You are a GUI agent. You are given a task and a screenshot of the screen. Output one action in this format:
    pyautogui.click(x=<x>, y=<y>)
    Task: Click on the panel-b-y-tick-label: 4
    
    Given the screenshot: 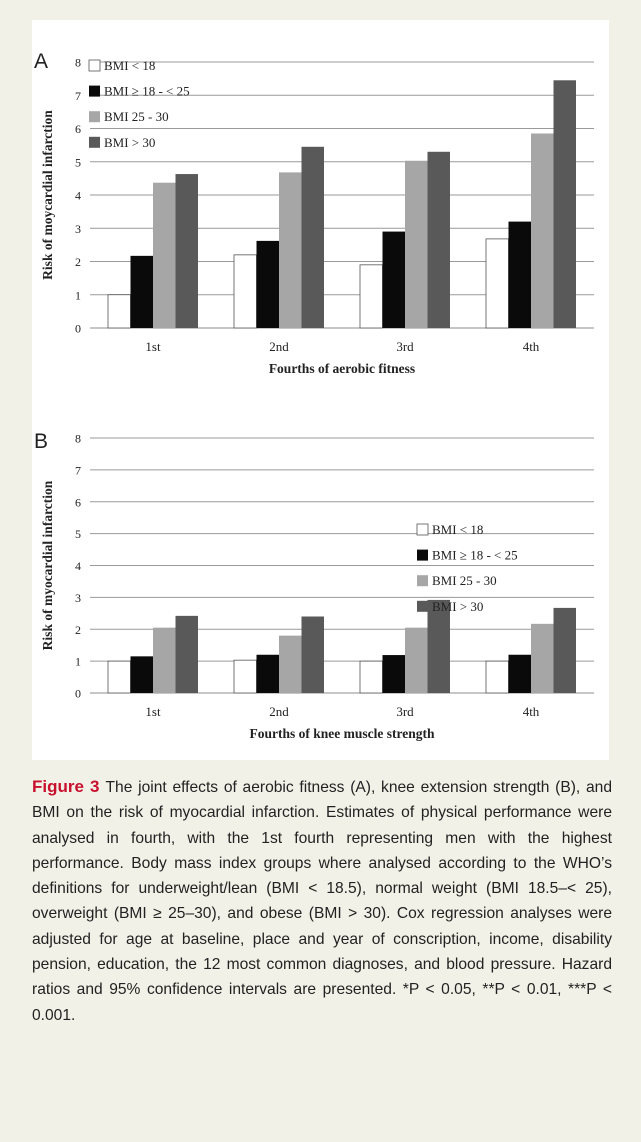 What is the action you would take?
    pyautogui.click(x=78, y=566)
    